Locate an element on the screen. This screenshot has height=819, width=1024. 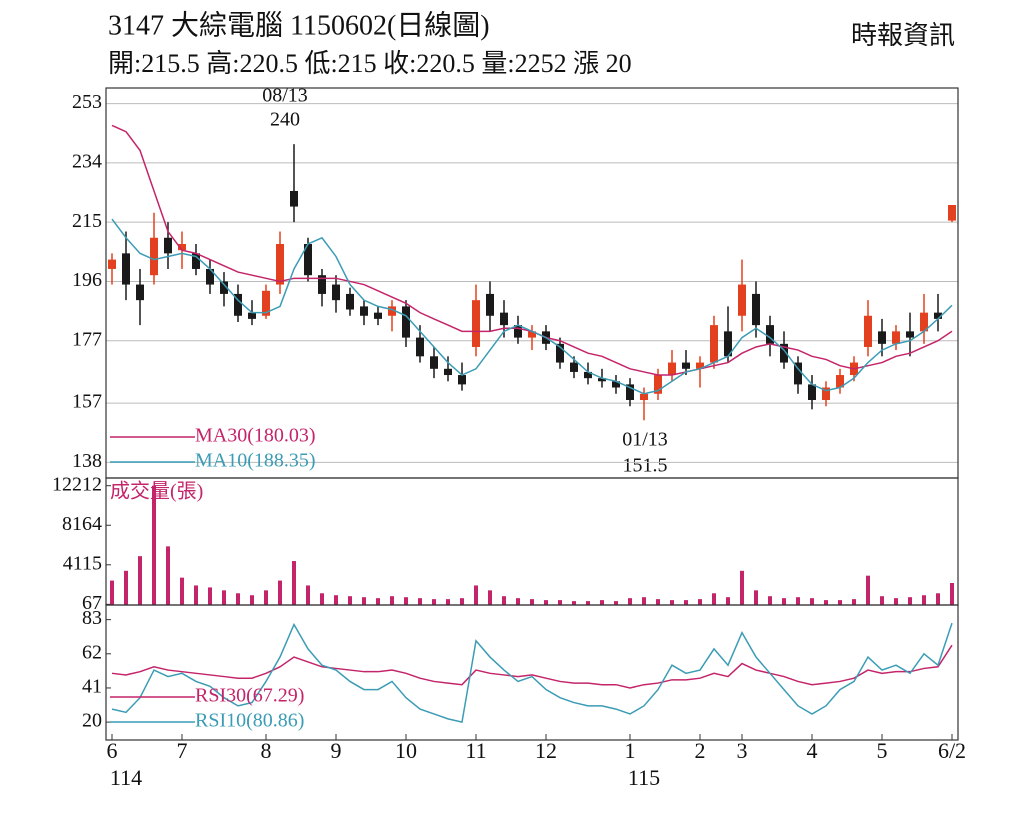
x-sub-label: 114 is located at coordinates (126, 777).